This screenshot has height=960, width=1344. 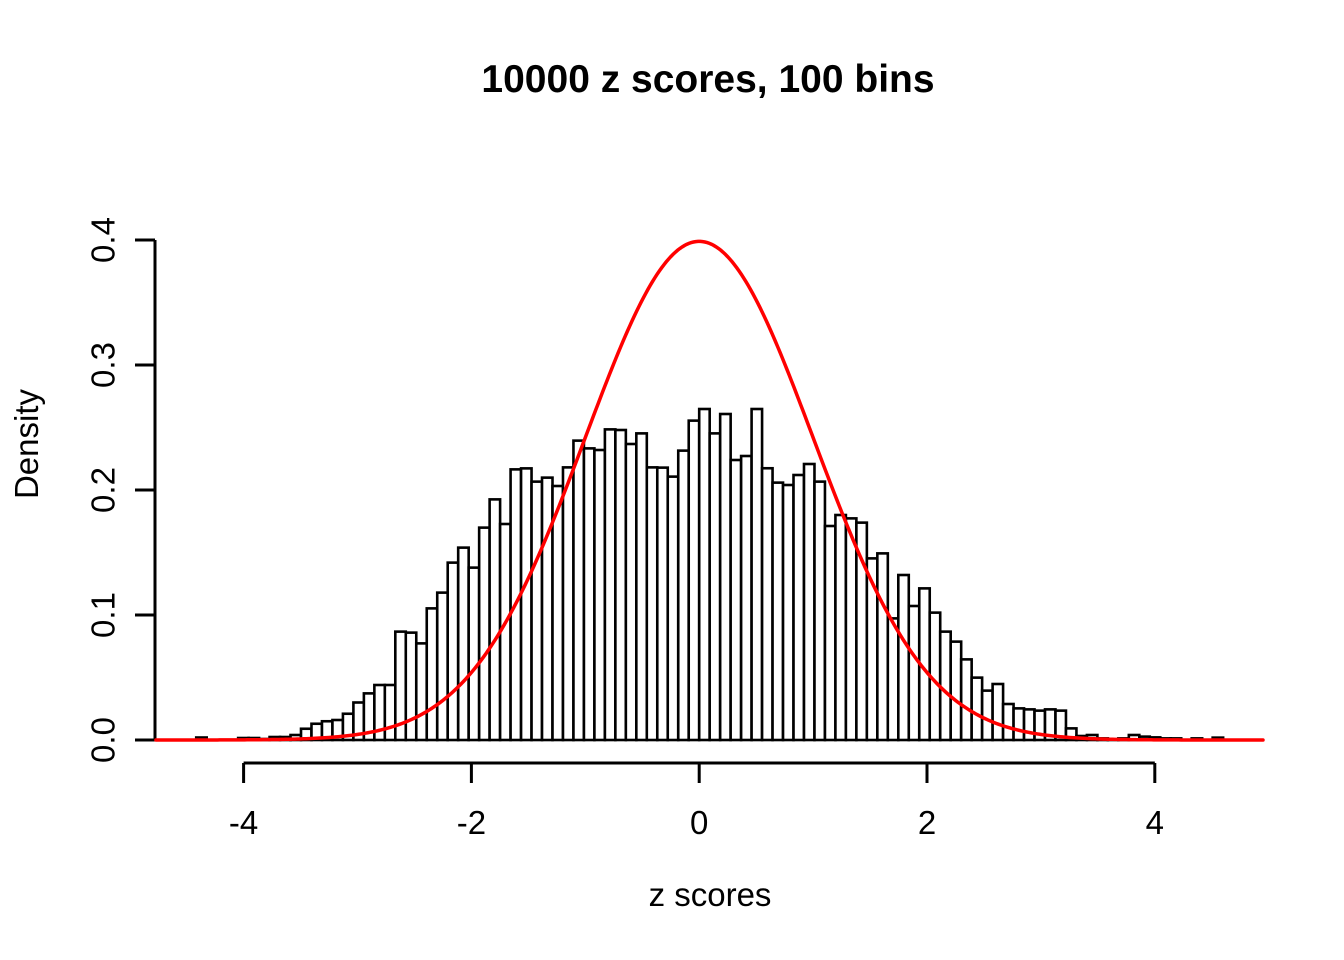 What do you see at coordinates (103, 740) in the screenshot?
I see `y-tick-label: 0.0` at bounding box center [103, 740].